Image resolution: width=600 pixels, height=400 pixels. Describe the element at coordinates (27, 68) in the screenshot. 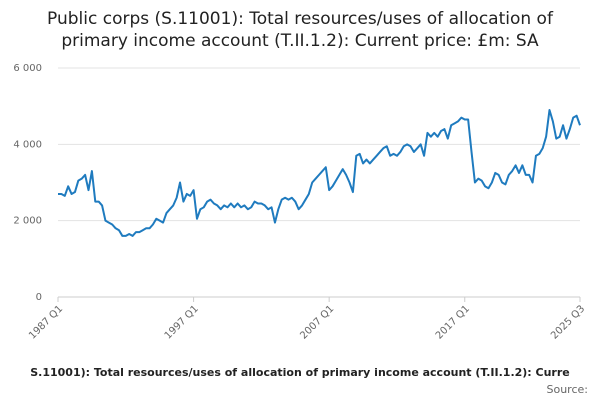

I see `y-tick-label: 6 000` at that location.